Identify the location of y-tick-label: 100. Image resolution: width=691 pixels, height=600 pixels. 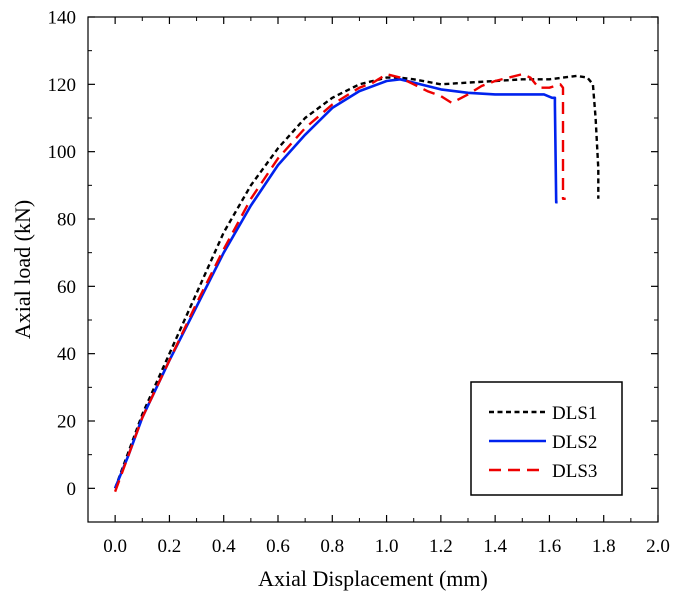
(62, 152).